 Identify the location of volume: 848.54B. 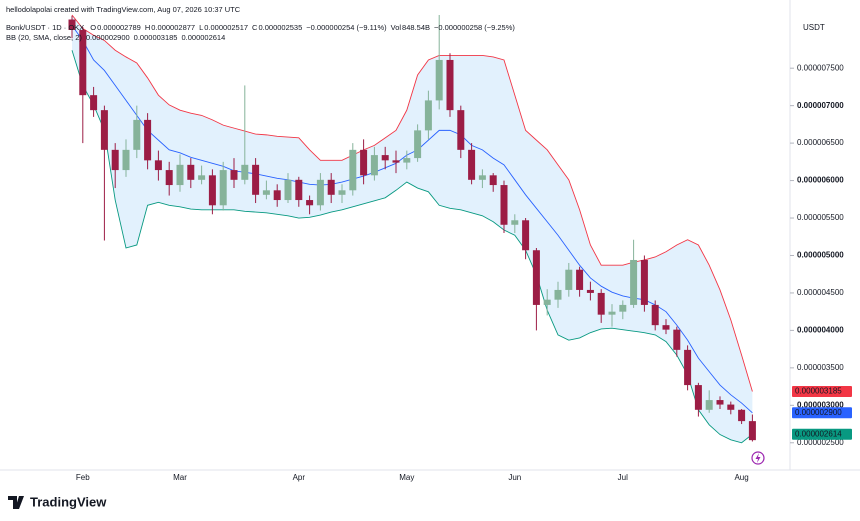
(416, 27).